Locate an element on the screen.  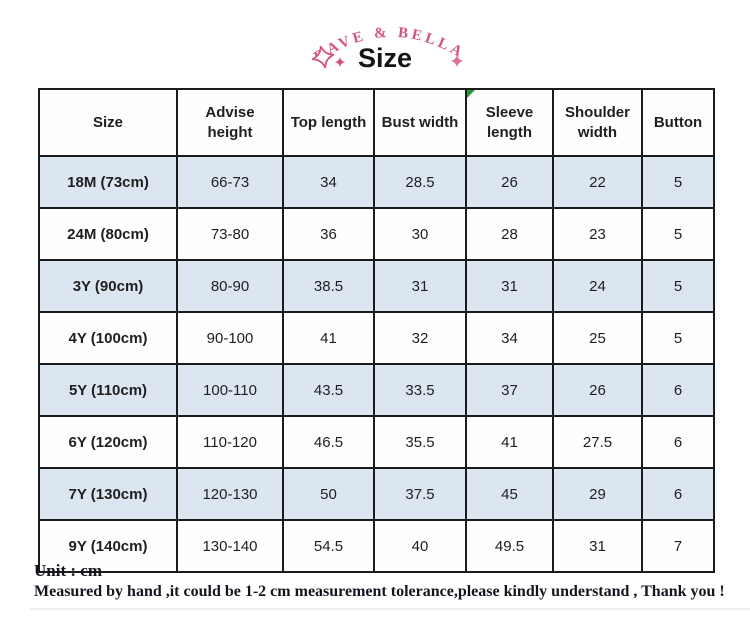
row-size-label: 7Y (130cm) is located at coordinates (108, 494).